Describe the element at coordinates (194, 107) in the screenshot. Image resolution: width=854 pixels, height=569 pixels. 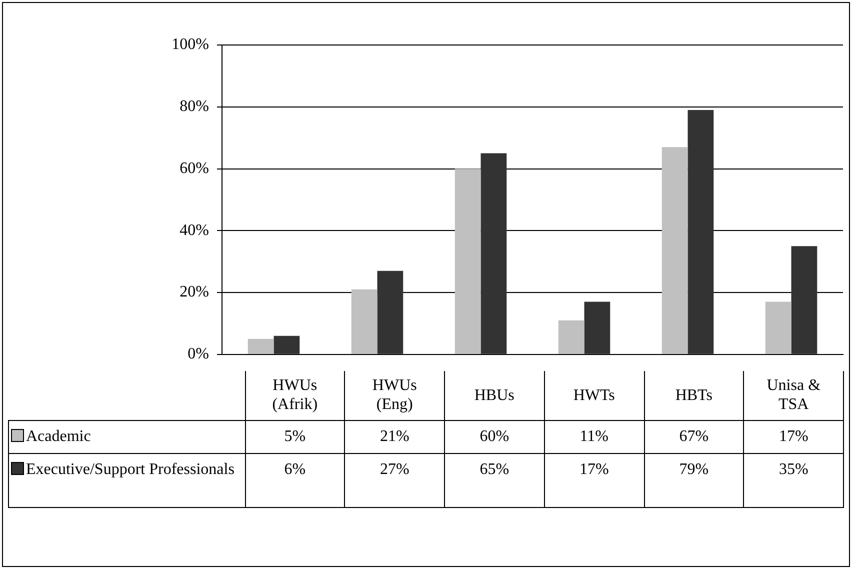
I see `y-tick-label: 80%` at that location.